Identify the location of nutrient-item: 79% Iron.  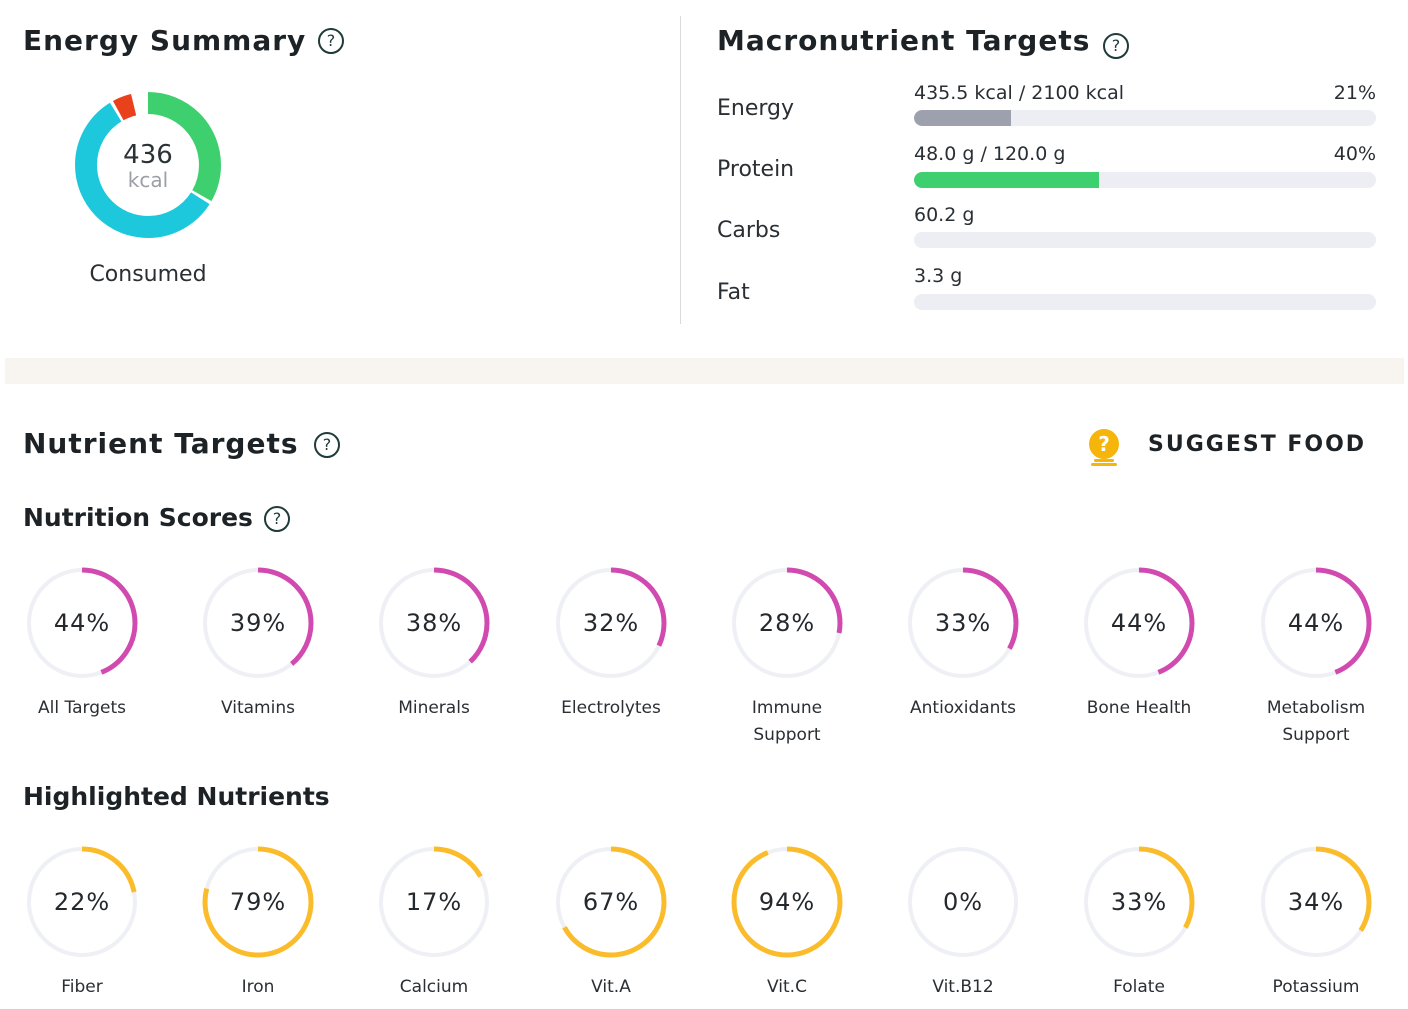
(258, 921).